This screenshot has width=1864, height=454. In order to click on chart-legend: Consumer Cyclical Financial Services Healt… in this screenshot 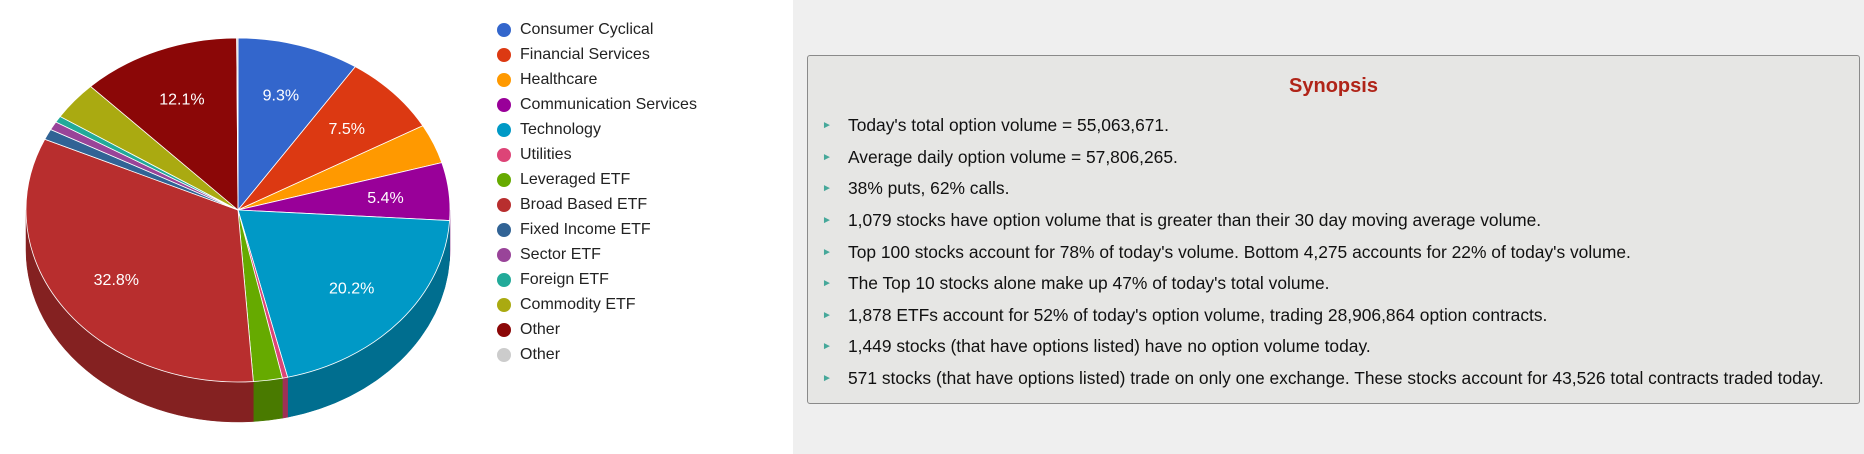, I will do `click(597, 192)`.